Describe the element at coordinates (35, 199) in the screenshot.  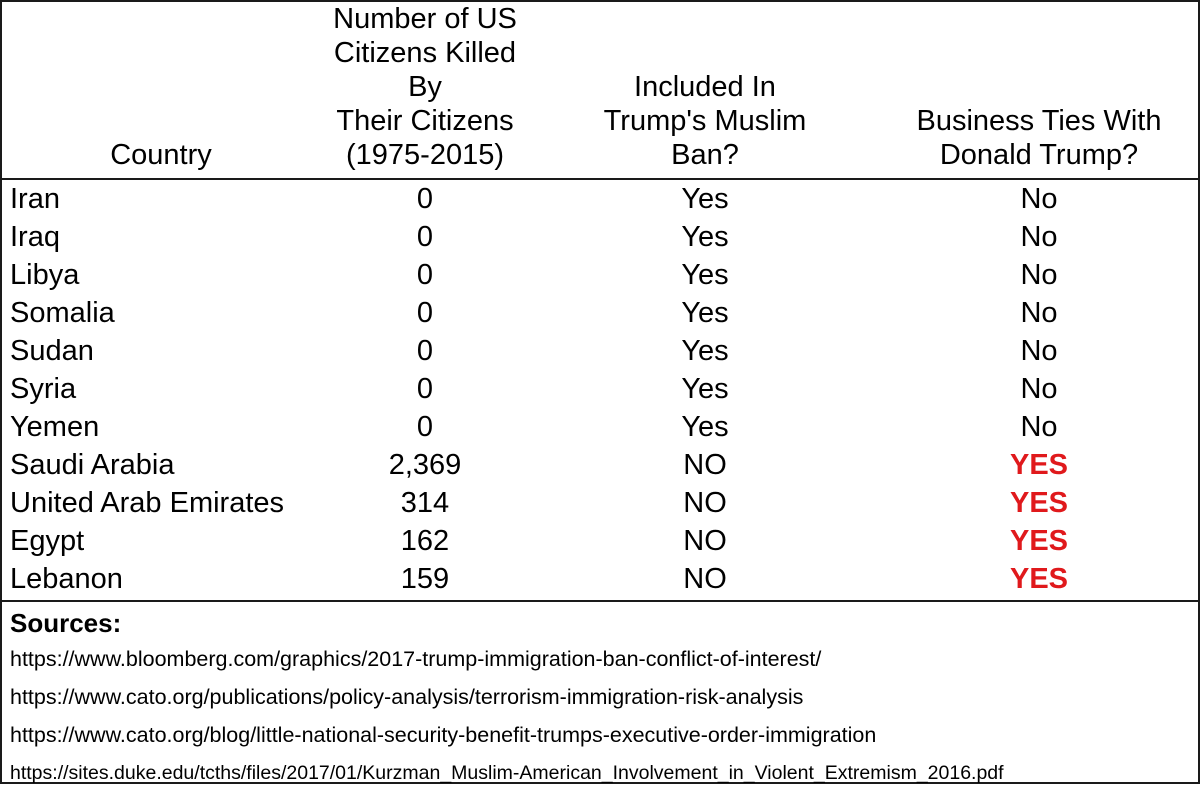
I see `cell-country: Iran` at that location.